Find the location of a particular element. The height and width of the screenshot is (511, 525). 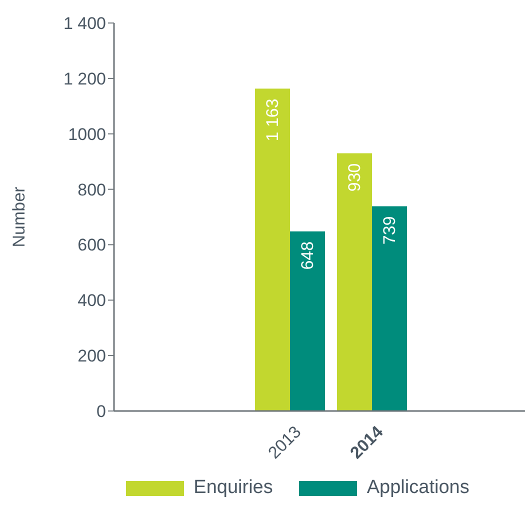

legend-label: Applications is located at coordinates (418, 488).